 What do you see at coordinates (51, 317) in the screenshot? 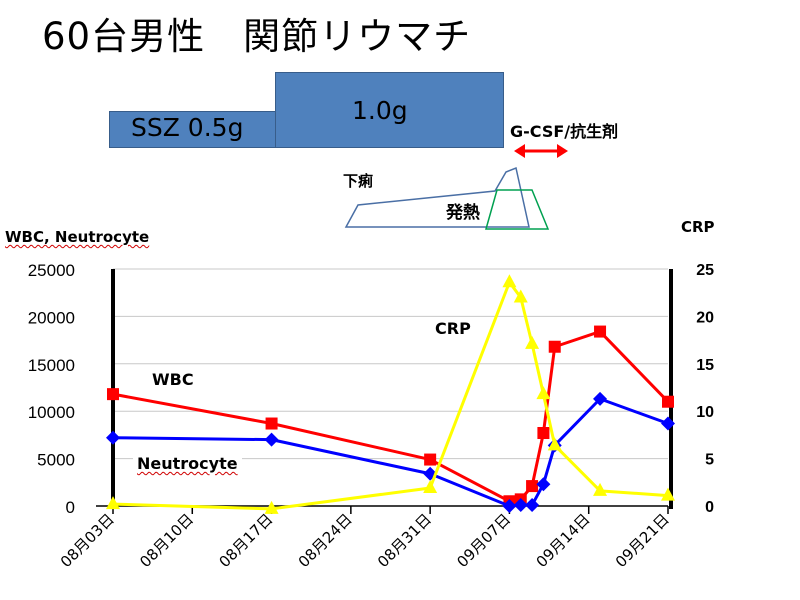
I see `y-left-tick-label: 20000` at bounding box center [51, 317].